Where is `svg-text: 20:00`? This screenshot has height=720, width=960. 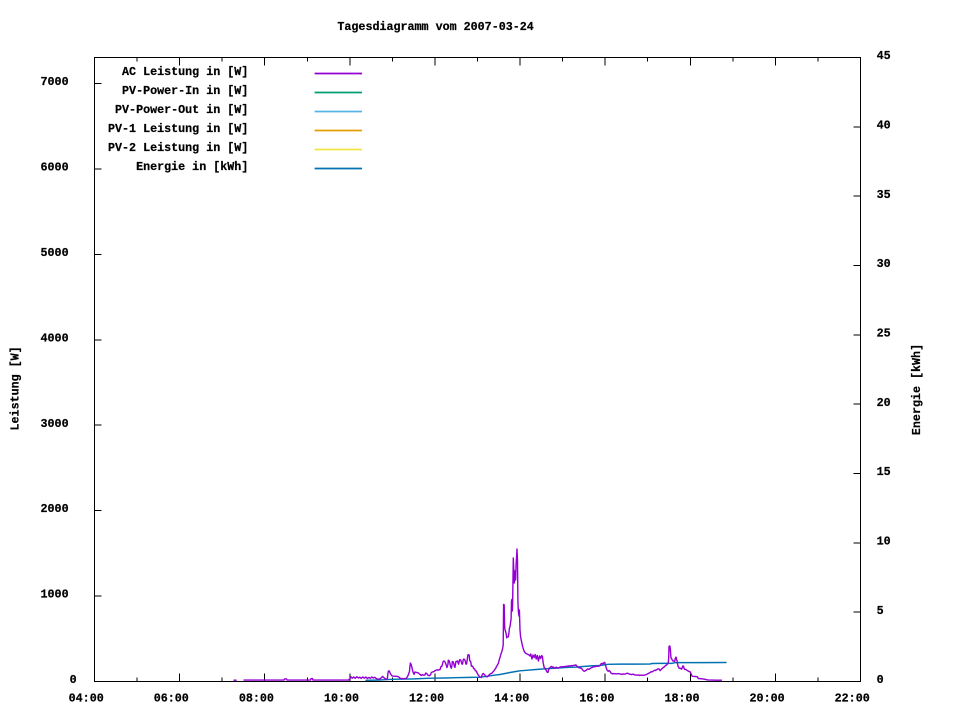
svg-text: 20:00 is located at coordinates (767, 699).